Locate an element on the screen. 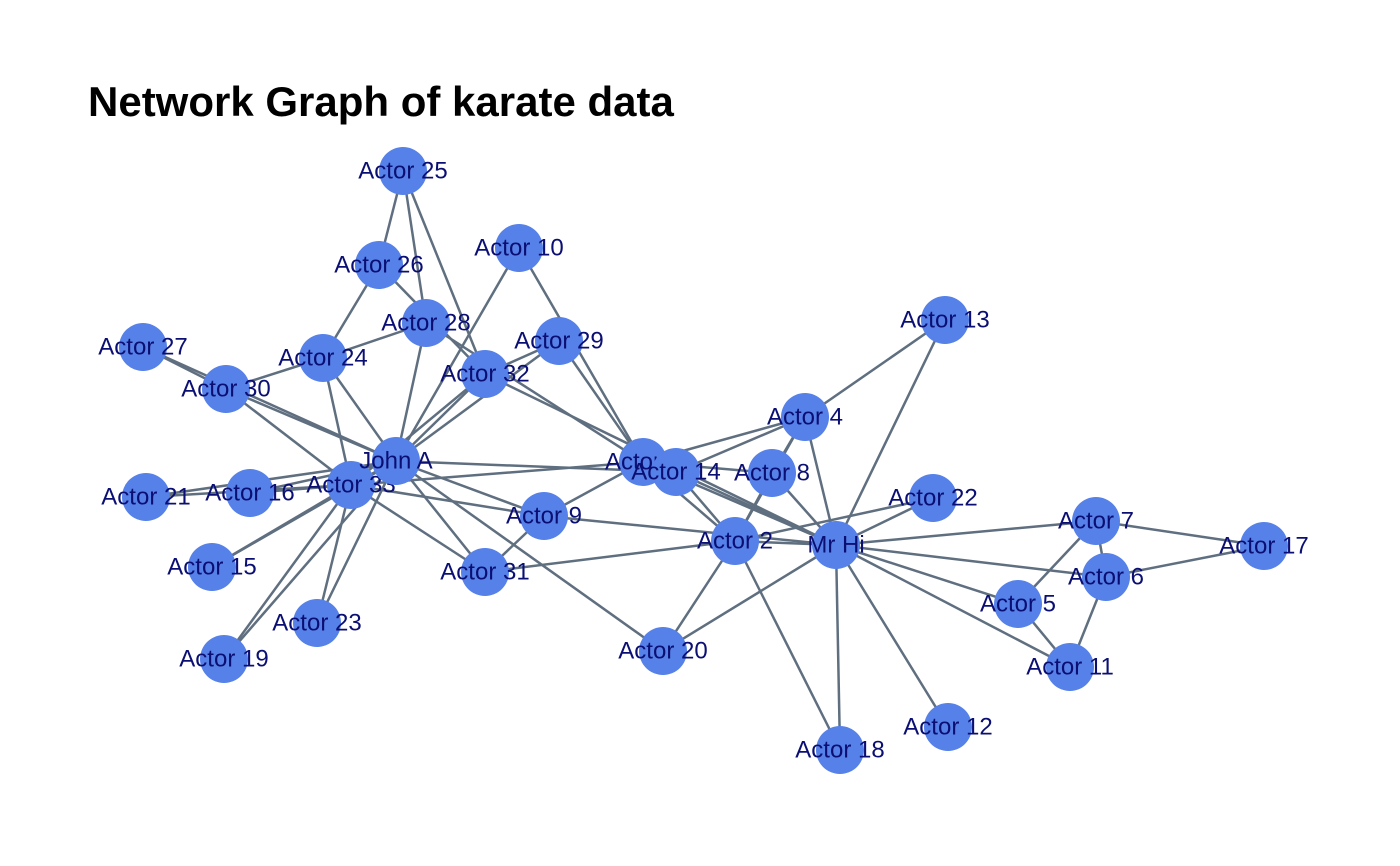  node-actor-18: Actor 18 is located at coordinates (840, 750).